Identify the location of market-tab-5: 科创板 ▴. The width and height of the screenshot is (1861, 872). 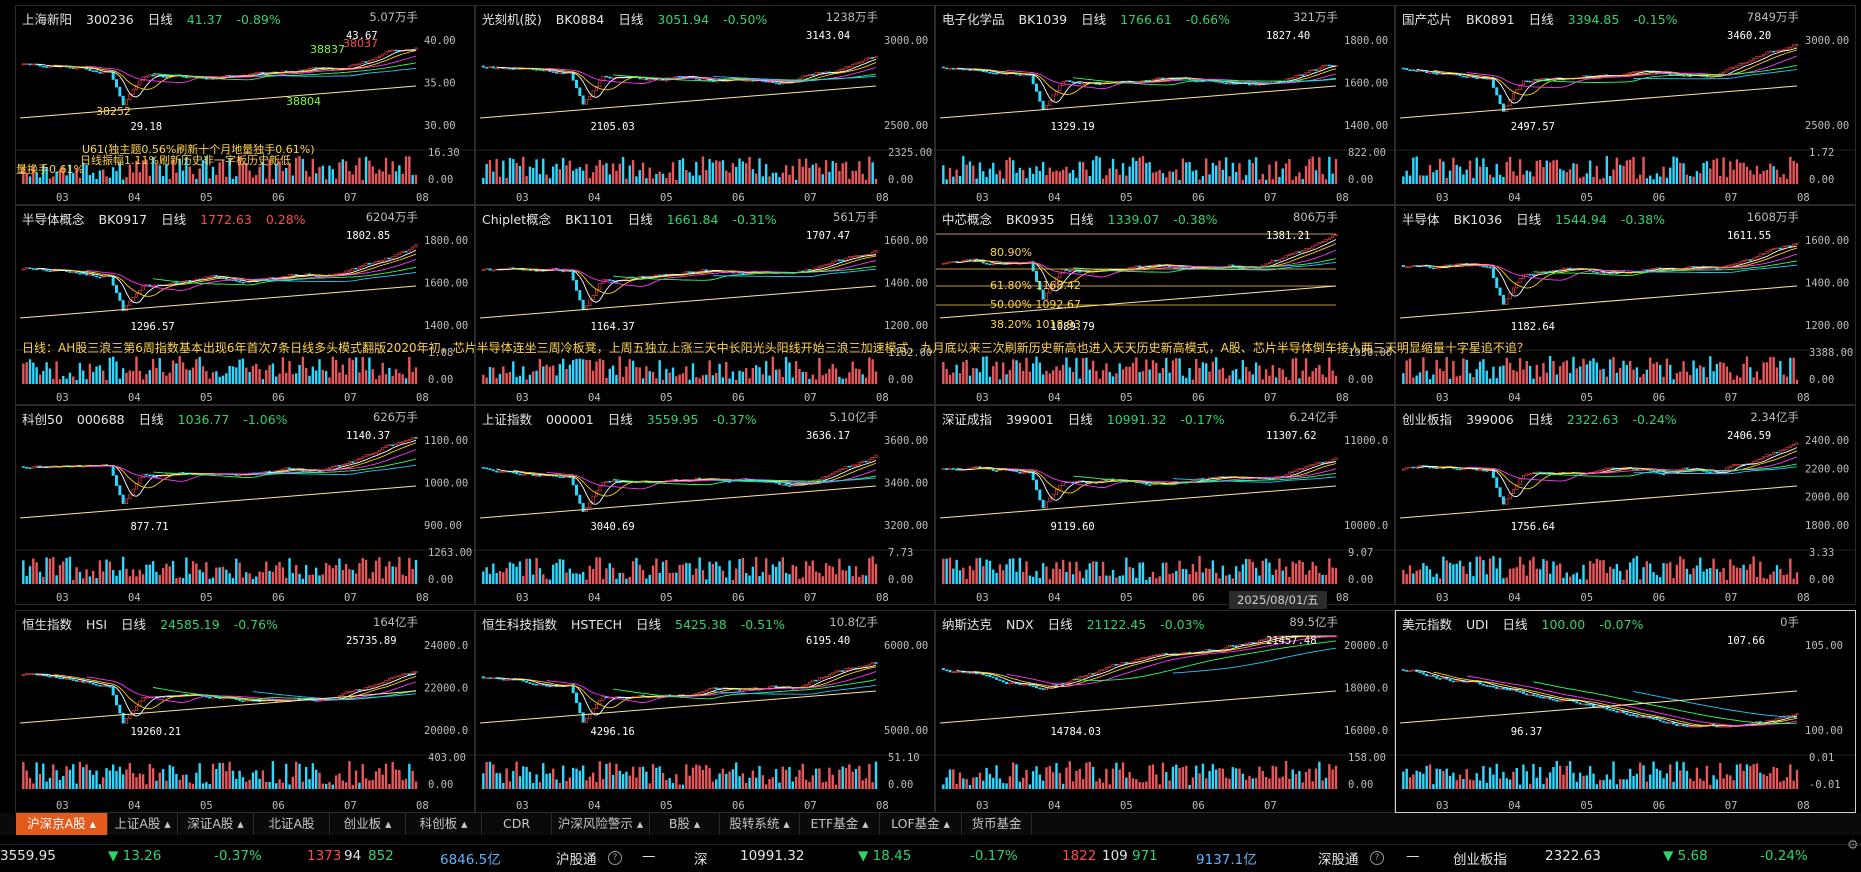
(444, 824).